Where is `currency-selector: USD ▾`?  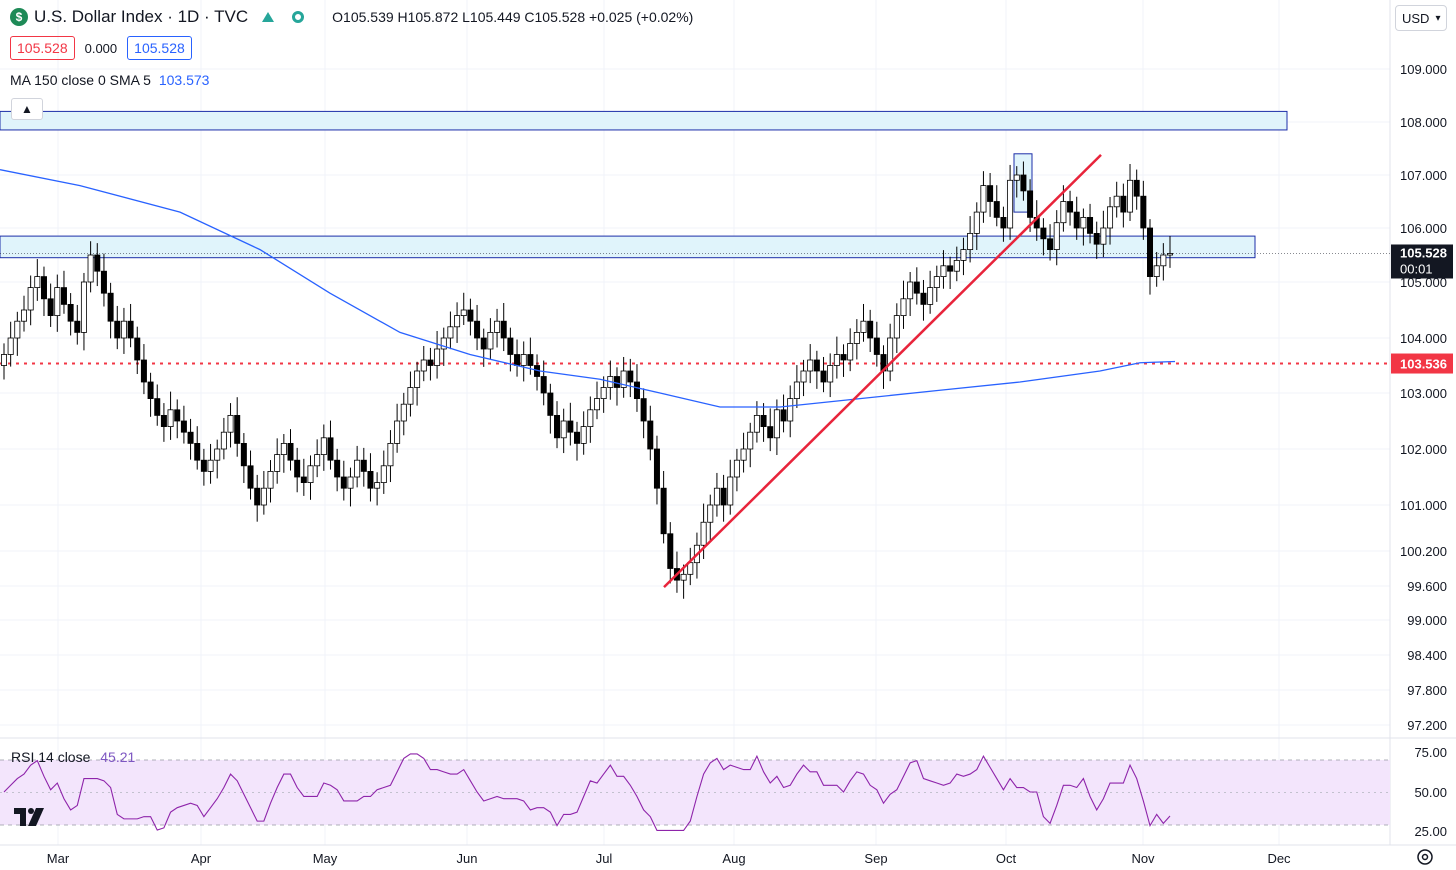 currency-selector: USD ▾ is located at coordinates (1421, 18).